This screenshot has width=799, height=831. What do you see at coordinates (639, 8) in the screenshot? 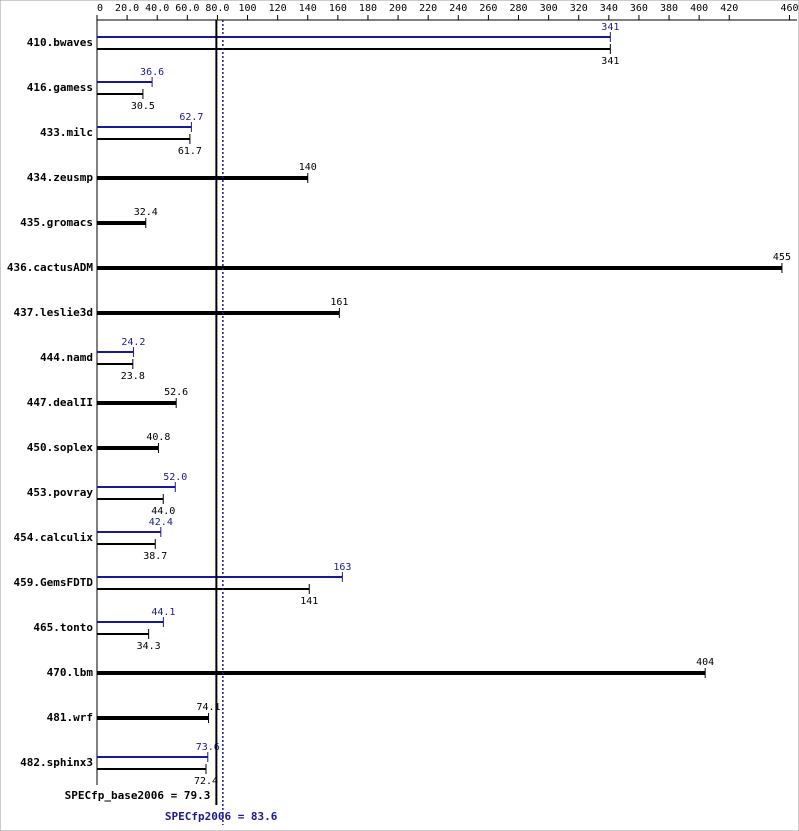
I see `x-tick-label: 360` at bounding box center [639, 8].